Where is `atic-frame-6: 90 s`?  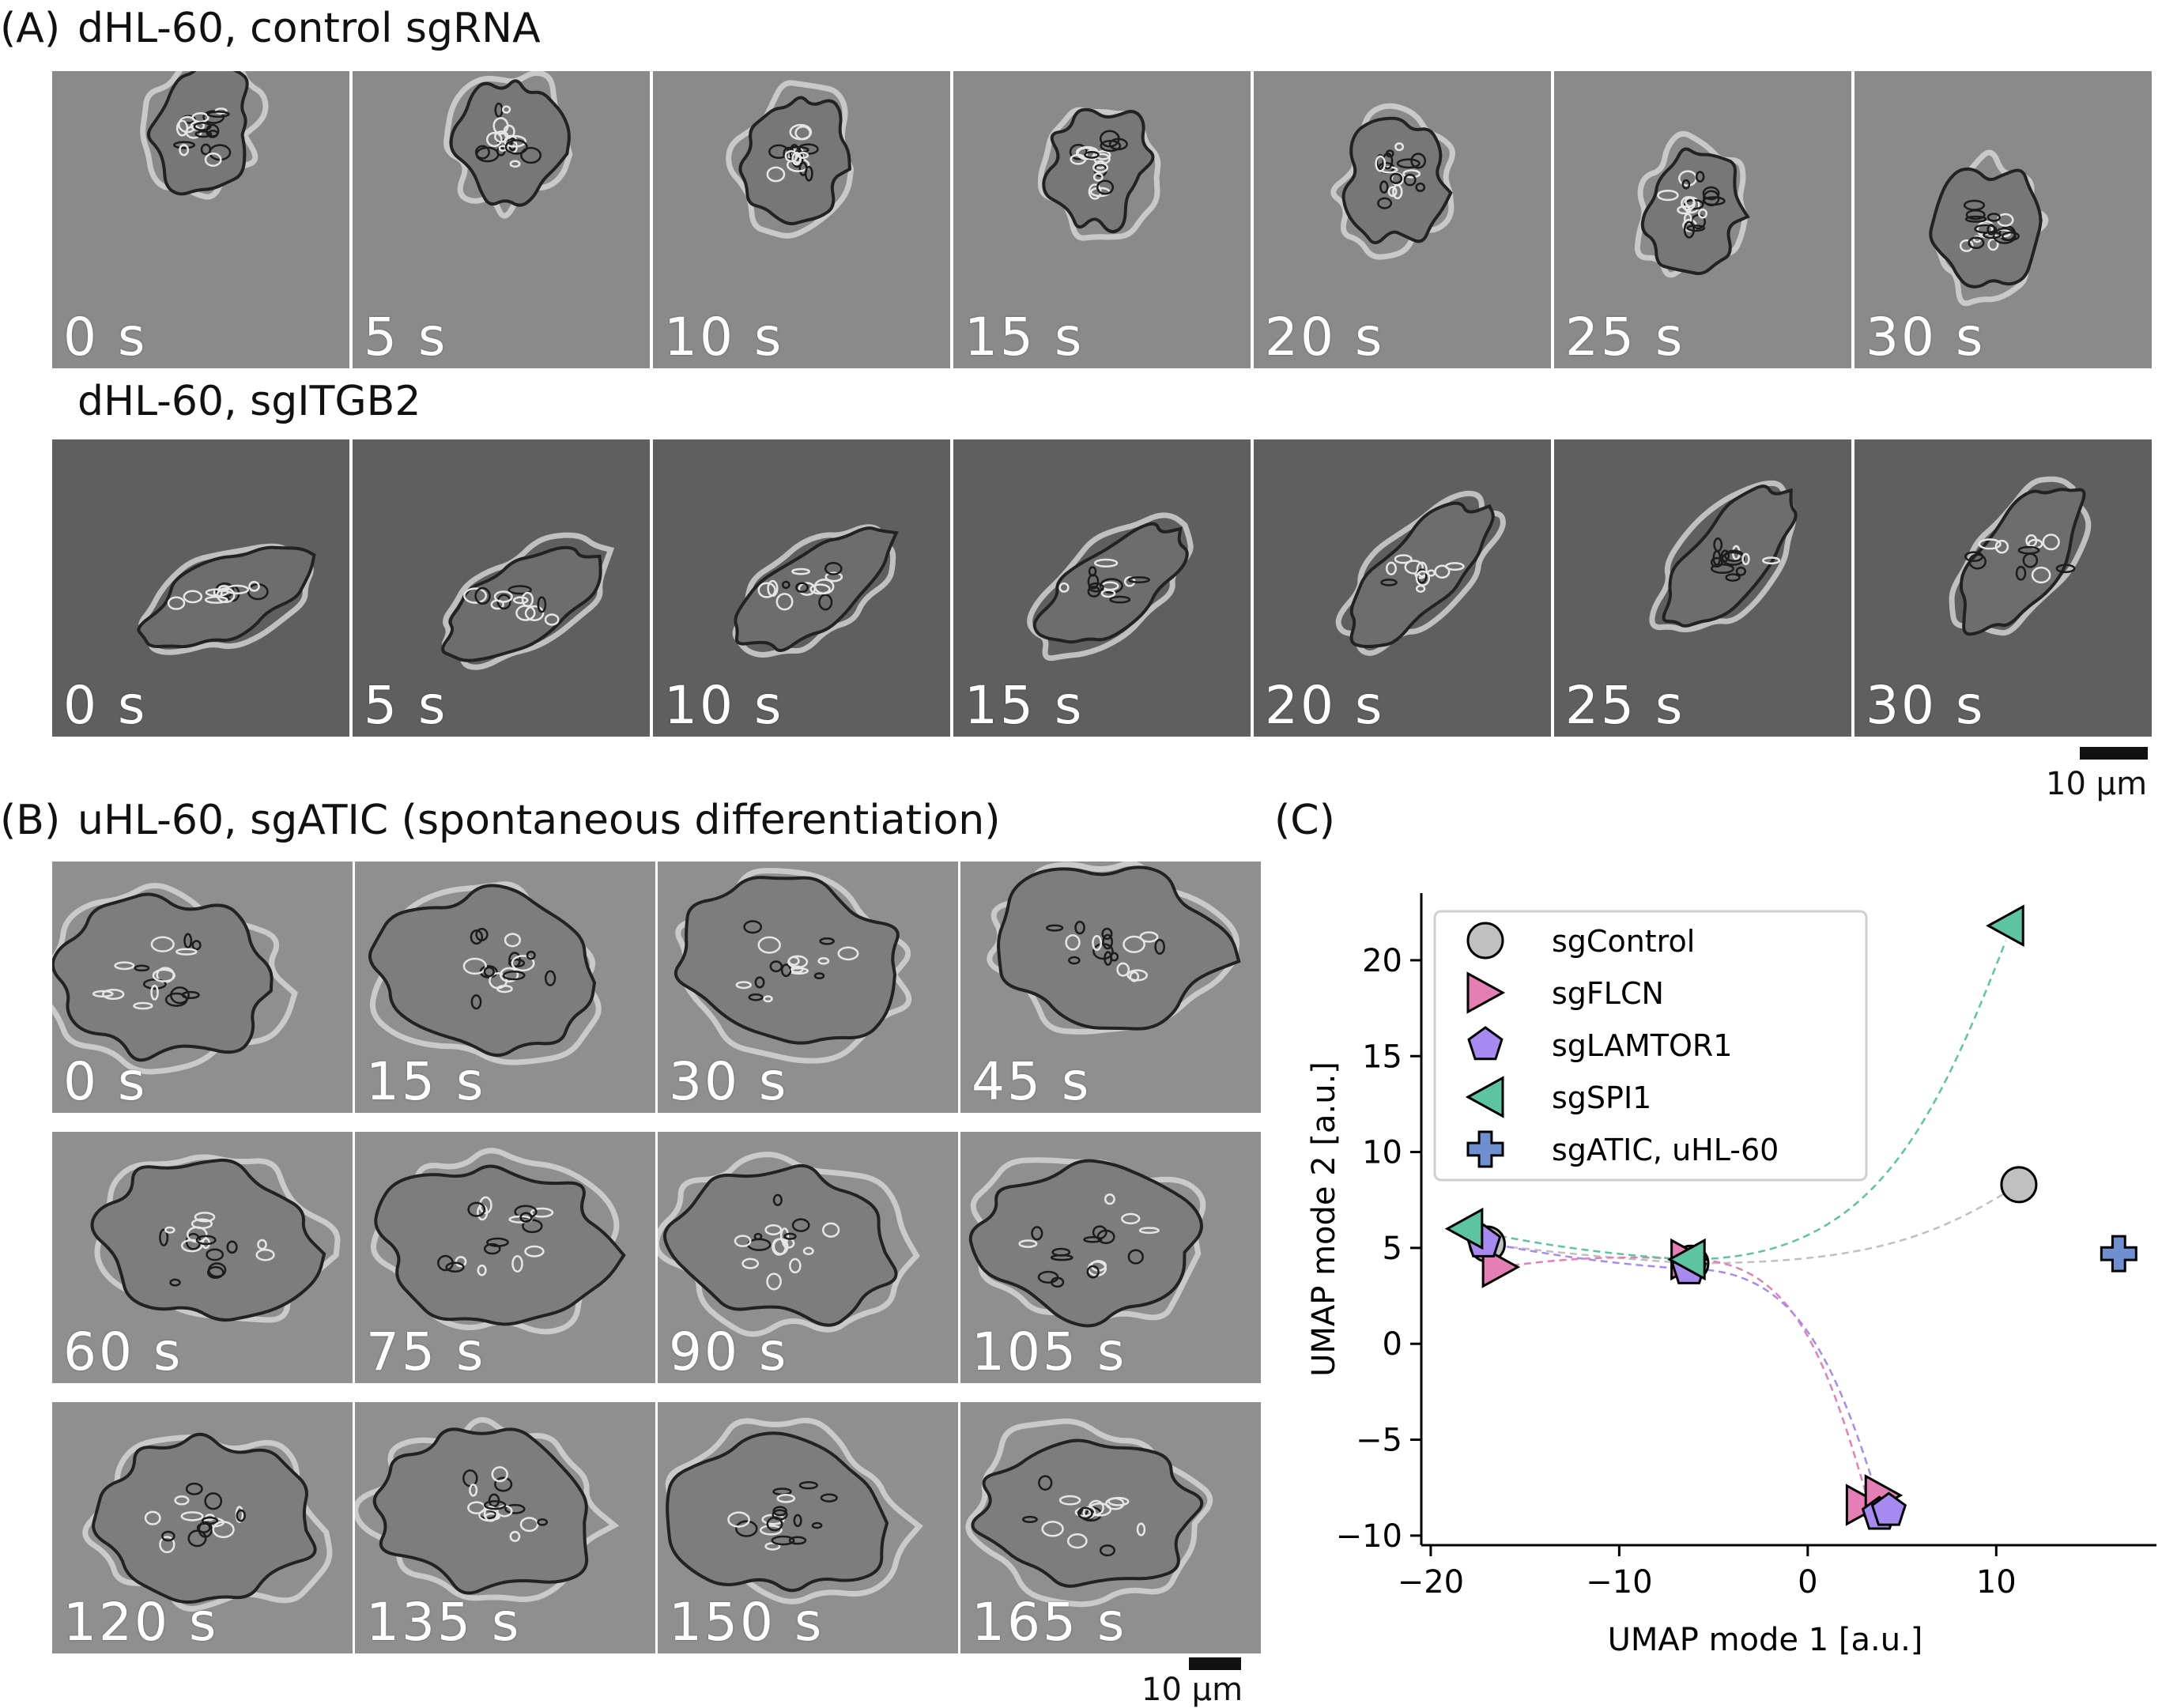
atic-frame-6: 90 s is located at coordinates (808, 1257).